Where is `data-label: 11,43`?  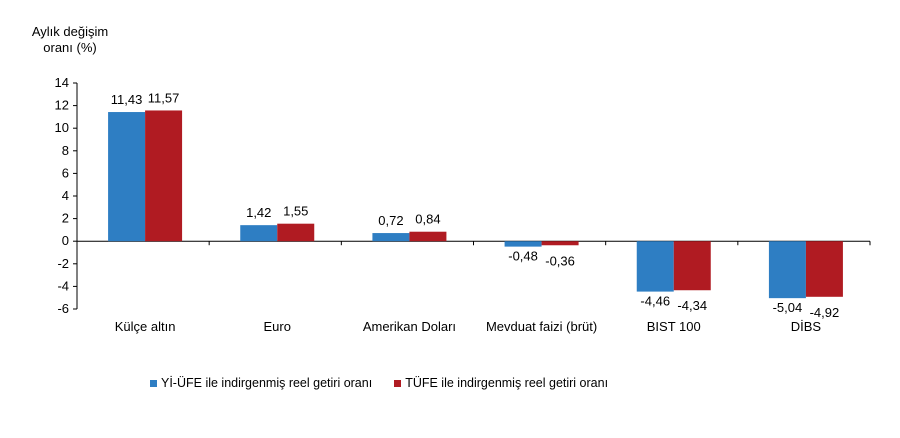
data-label: 11,43 is located at coordinates (127, 99).